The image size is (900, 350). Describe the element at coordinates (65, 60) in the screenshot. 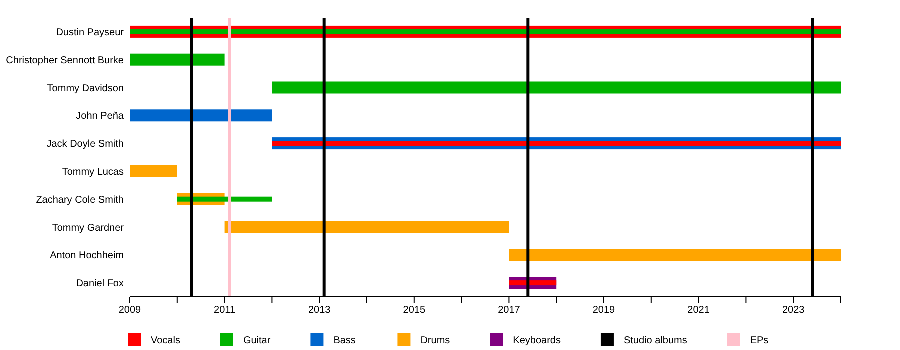

I see `y-tick-label: Christopher Sennott Burke` at that location.